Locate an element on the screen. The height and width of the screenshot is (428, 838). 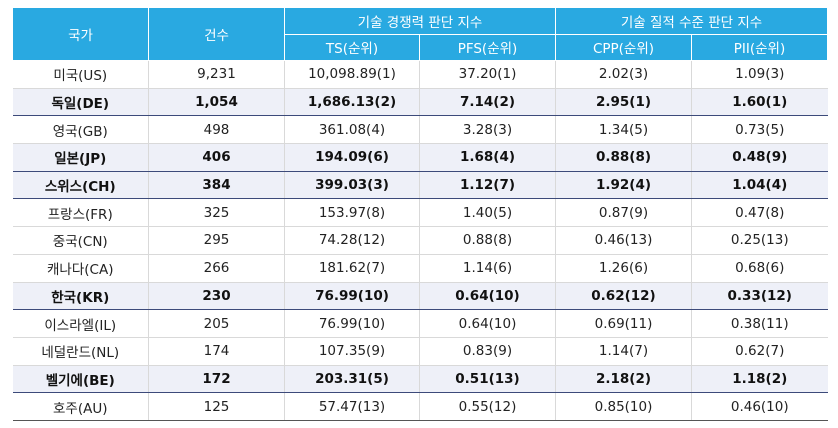
cell-cpp: 0.62(12) is located at coordinates (623, 296).